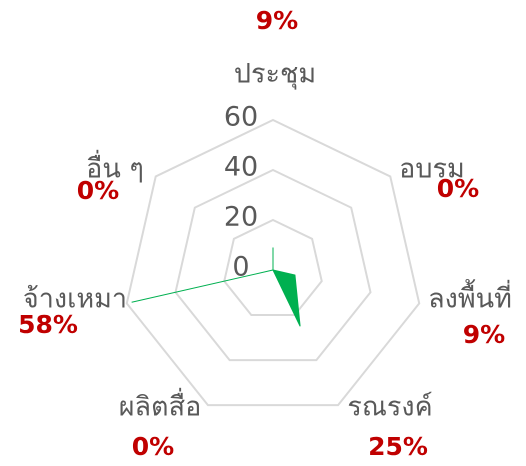  I want to click on category-label: อื่น ๆ, so click(115, 167).